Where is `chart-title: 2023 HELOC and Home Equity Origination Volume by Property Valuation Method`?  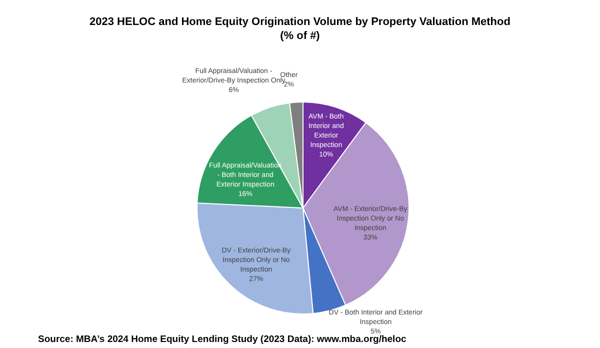 chart-title: 2023 HELOC and Home Equity Origination Volume by Property Valuation Method is located at coordinates (300, 22).